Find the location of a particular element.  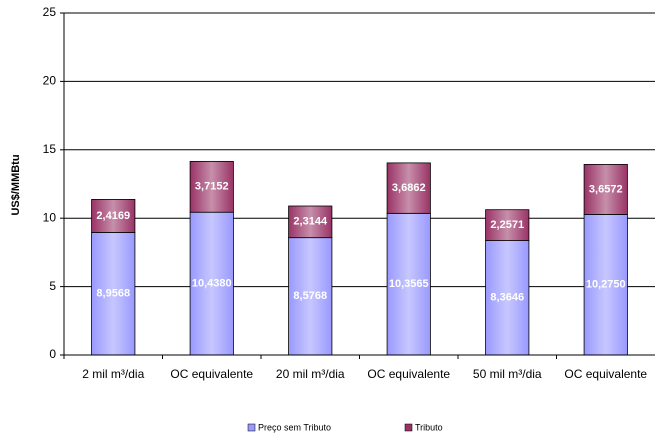

data-label: 10,4380 is located at coordinates (212, 284).